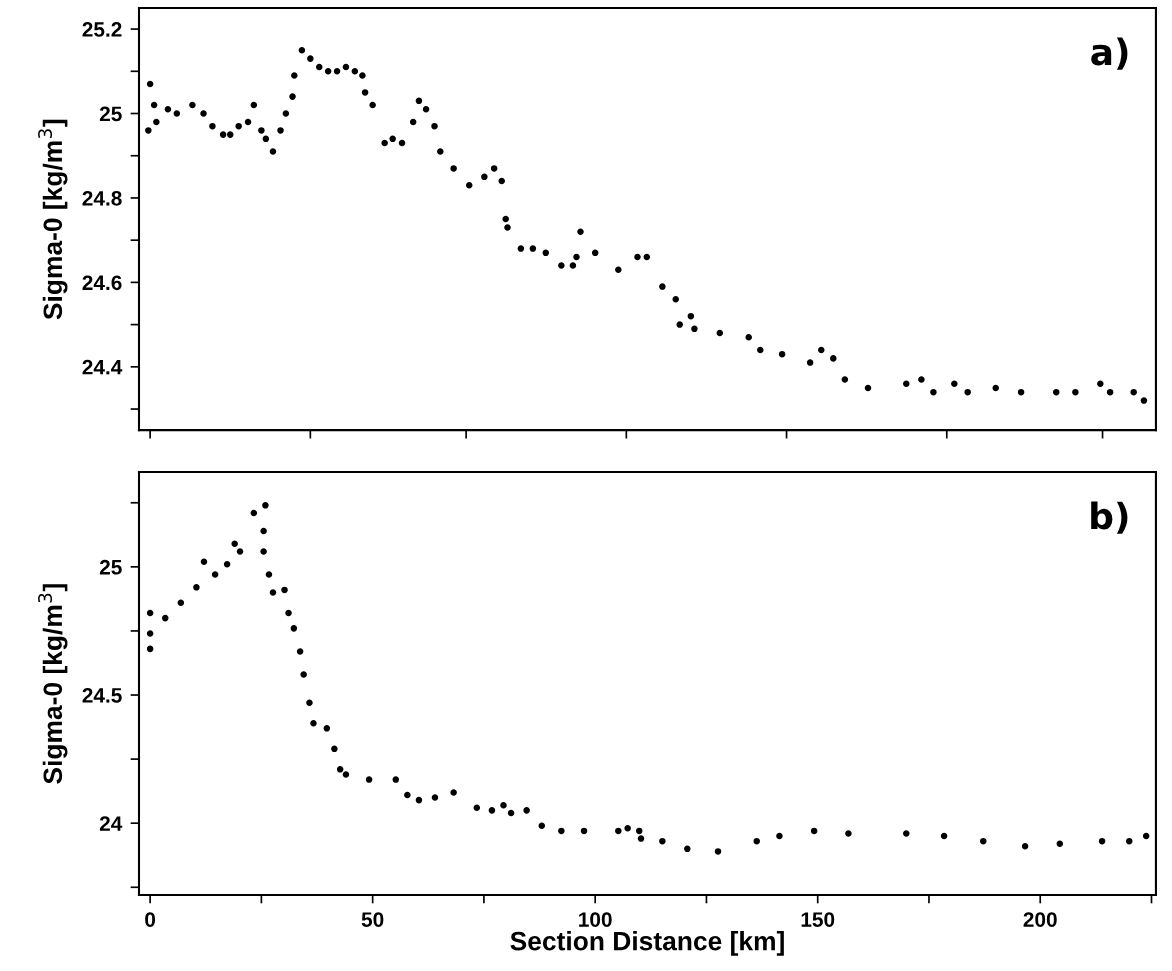  I want to click on y-tick-label: 24, so click(111, 823).